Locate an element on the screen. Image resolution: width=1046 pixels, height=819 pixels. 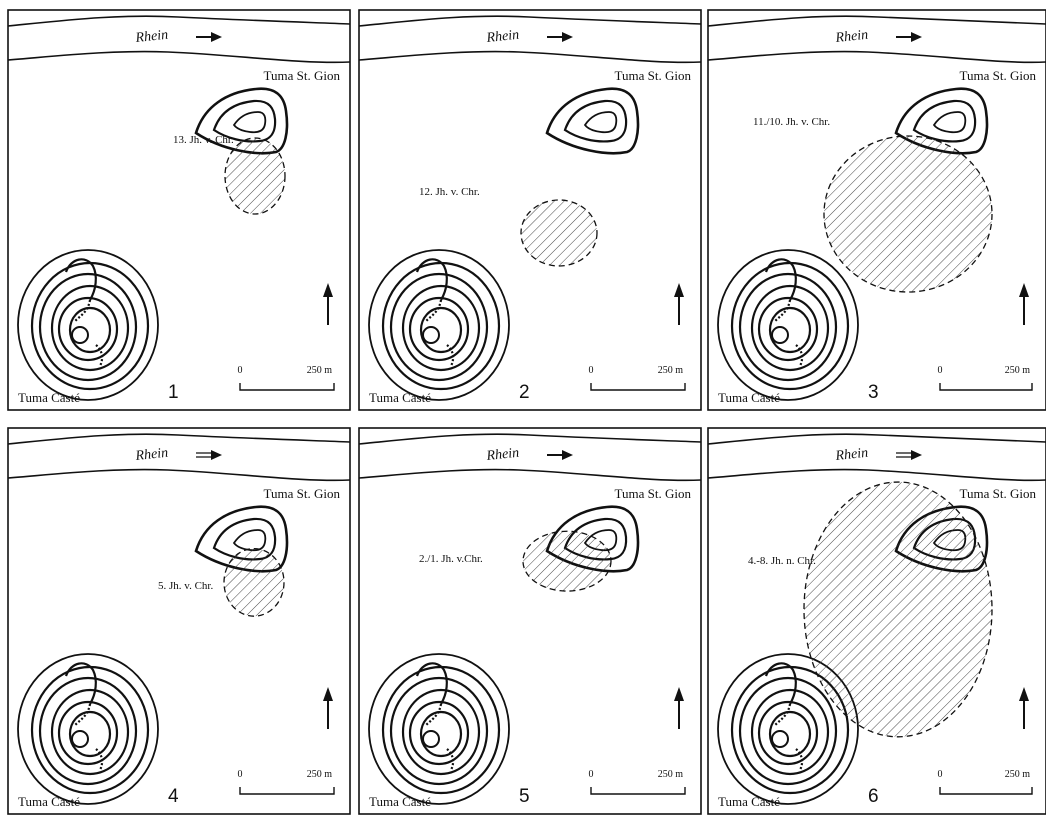
period-label: 12. Jh. v. Chr. is located at coordinates (449, 192).